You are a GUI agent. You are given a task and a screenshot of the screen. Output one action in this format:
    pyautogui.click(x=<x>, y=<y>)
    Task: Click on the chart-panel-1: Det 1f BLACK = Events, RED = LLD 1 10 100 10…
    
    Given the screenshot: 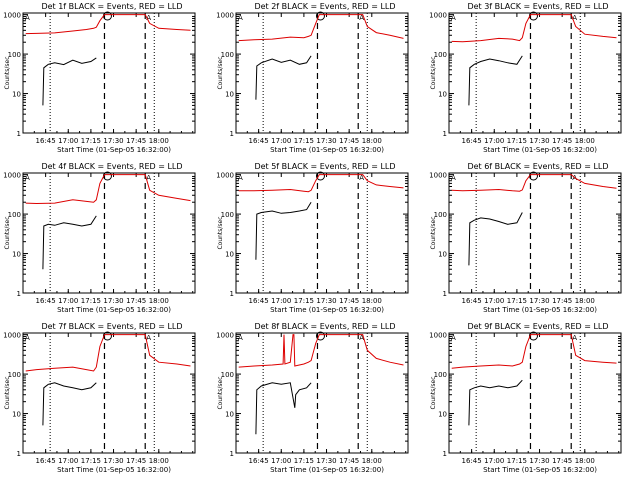 What is the action you would take?
    pyautogui.click(x=99, y=78)
    